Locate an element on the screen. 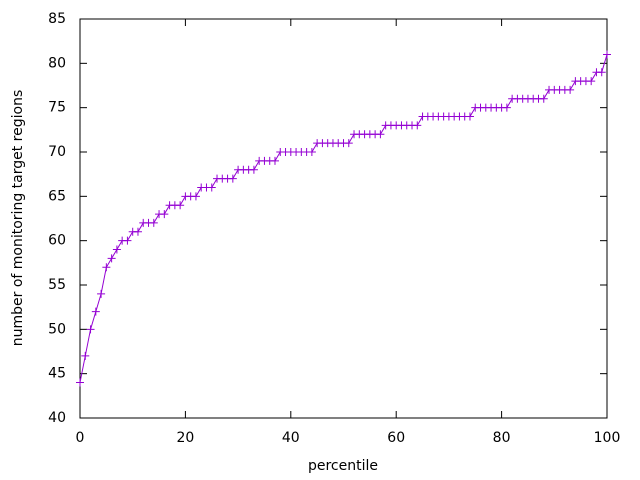 The image size is (640, 480). y-tick-label: 75 is located at coordinates (57, 108).